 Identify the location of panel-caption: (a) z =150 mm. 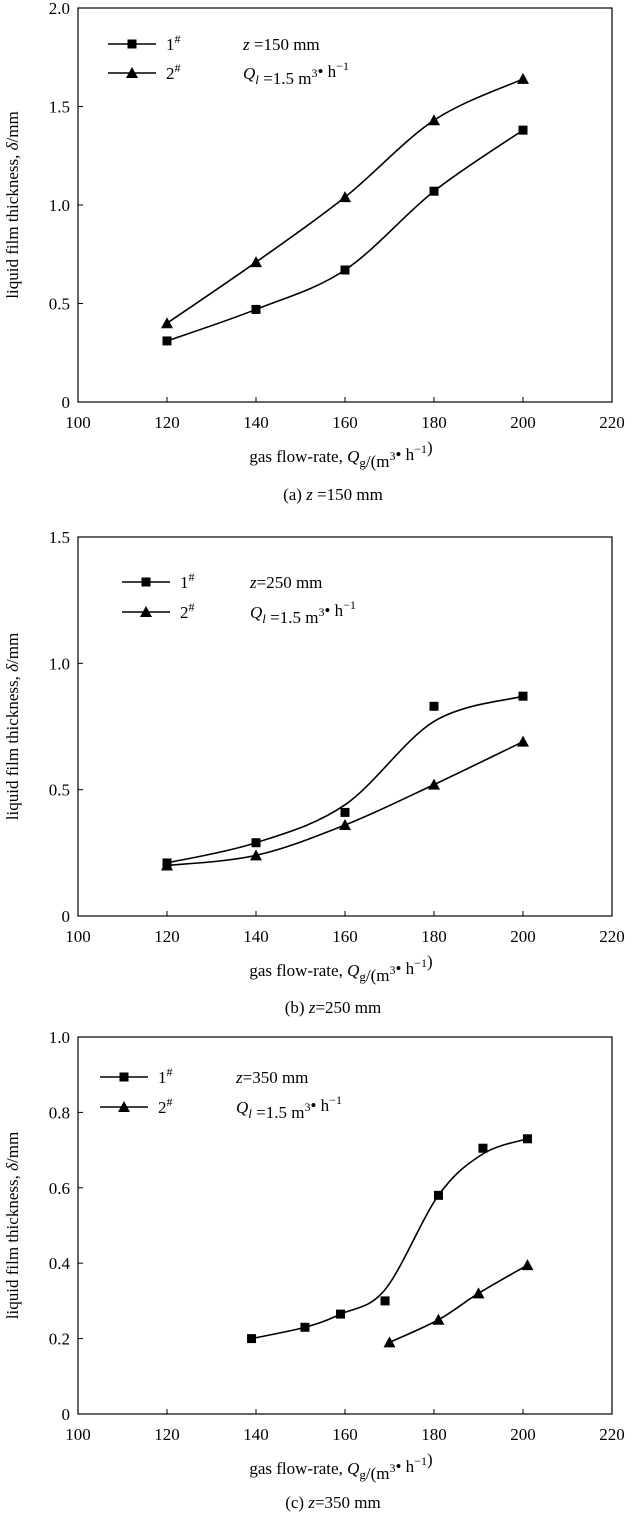
(333, 494).